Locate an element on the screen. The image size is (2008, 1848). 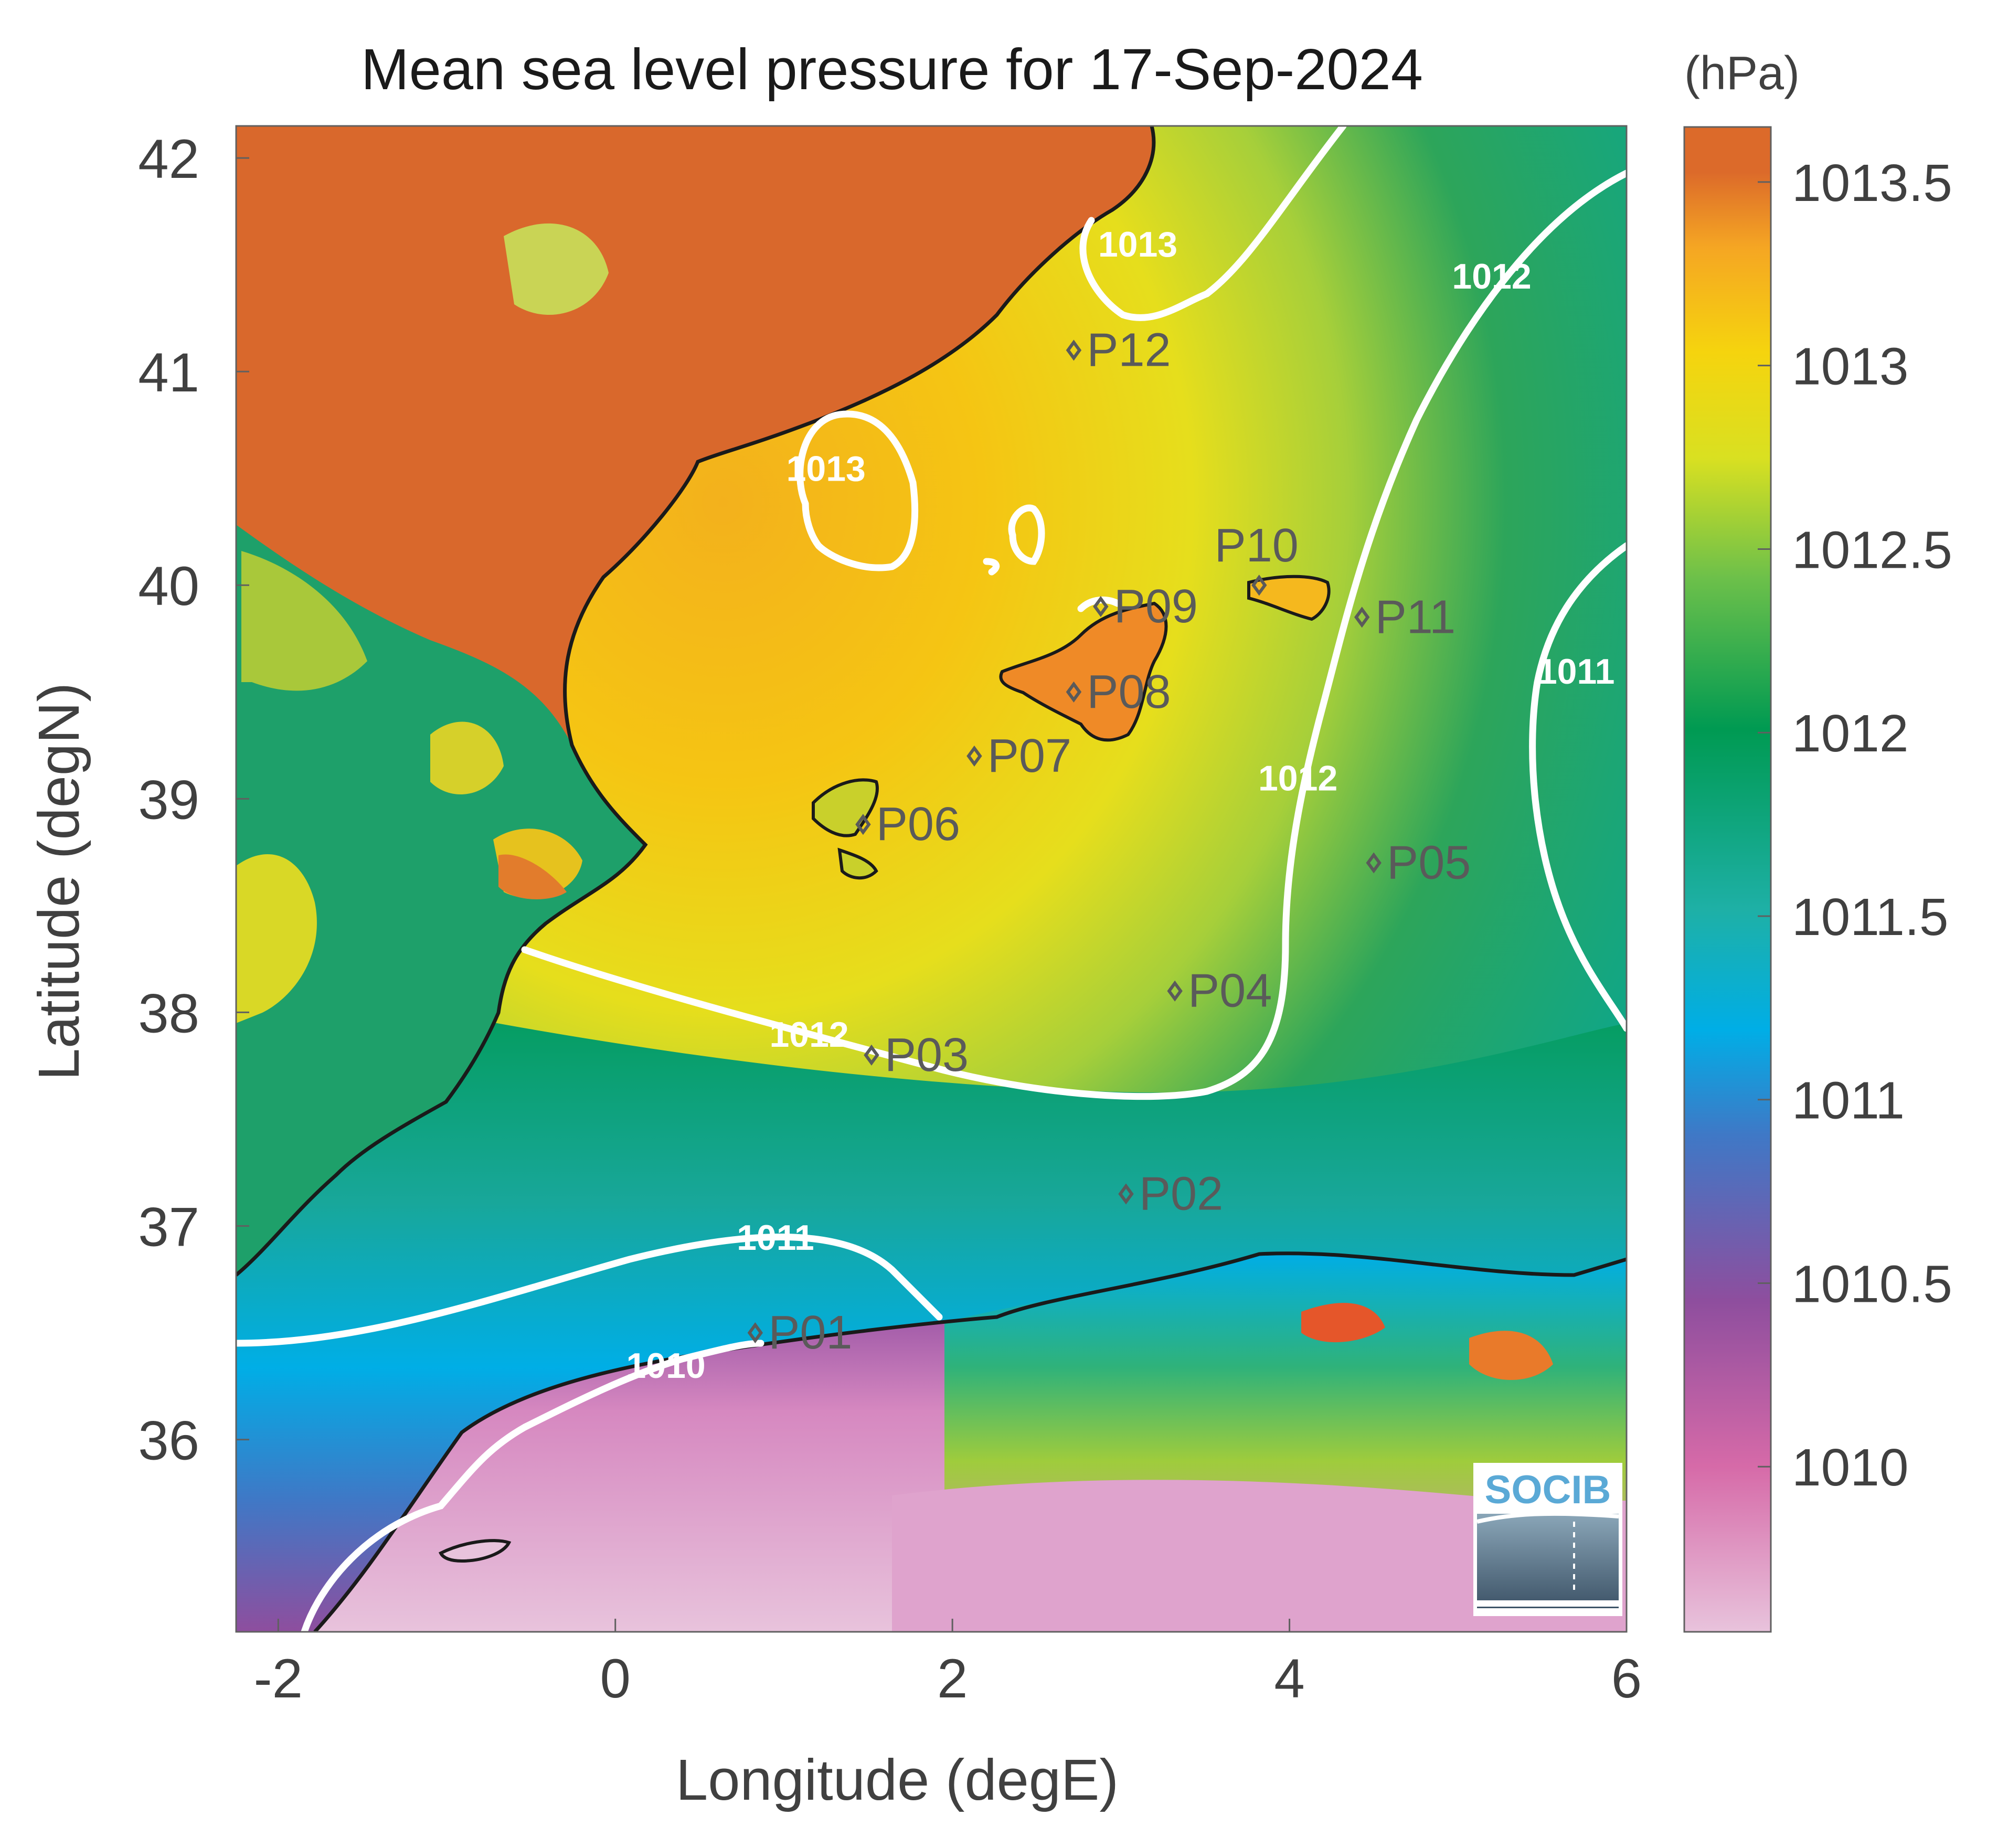
isobar-1013-north is located at coordinates (1213, 223).